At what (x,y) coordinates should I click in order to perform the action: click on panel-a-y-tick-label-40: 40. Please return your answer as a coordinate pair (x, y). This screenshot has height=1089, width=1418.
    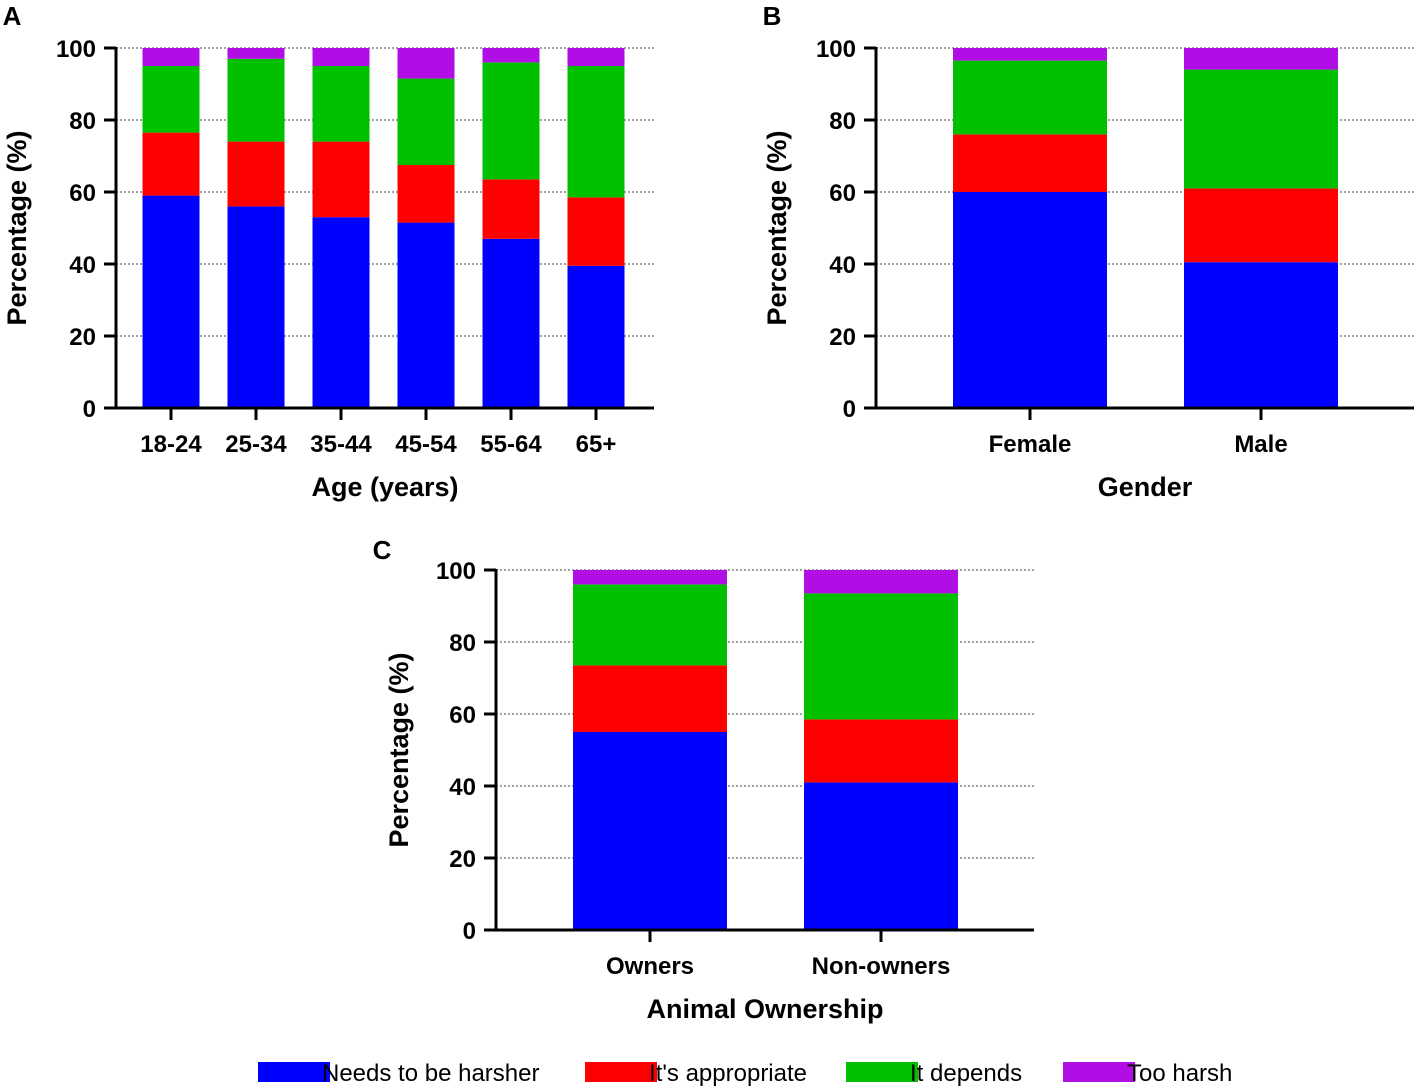
    Looking at the image, I should click on (82, 265).